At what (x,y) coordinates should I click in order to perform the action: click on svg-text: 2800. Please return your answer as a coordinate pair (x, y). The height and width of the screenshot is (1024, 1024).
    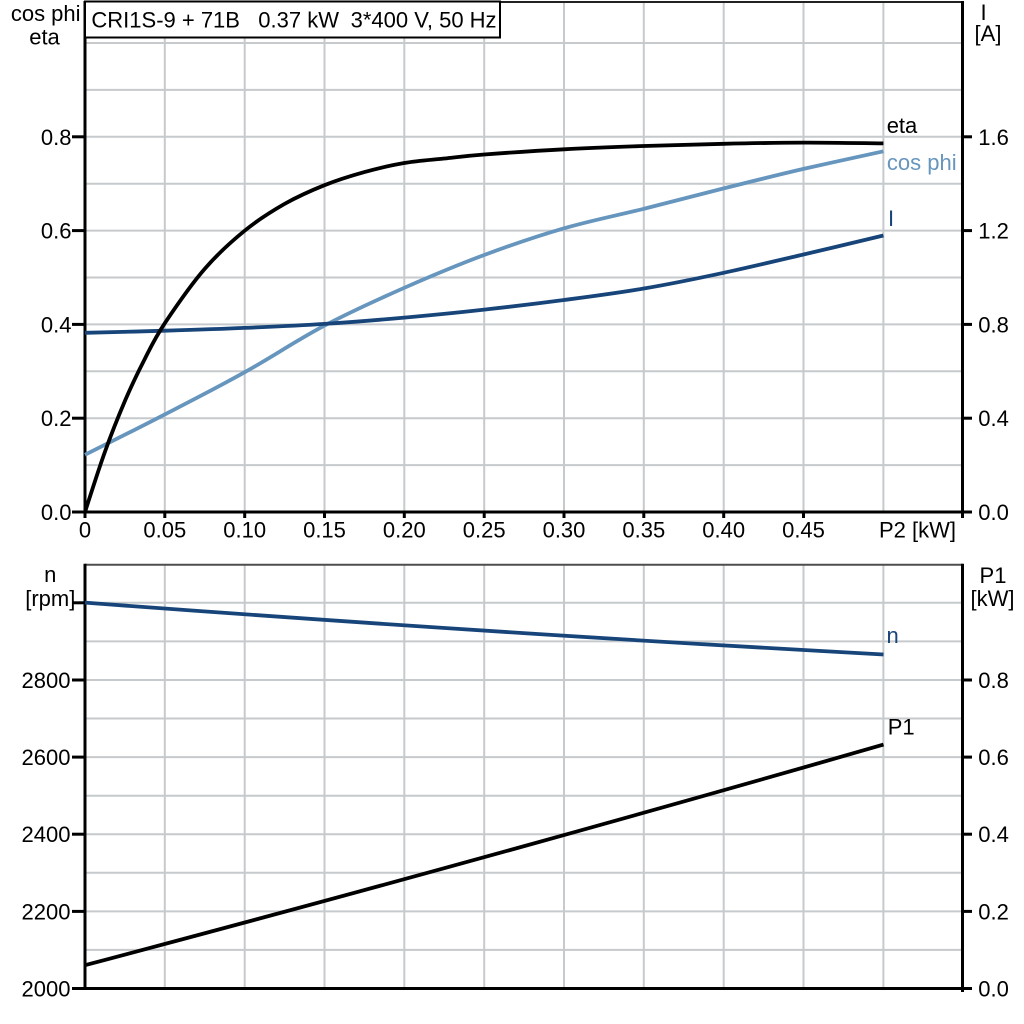
    Looking at the image, I should click on (46, 680).